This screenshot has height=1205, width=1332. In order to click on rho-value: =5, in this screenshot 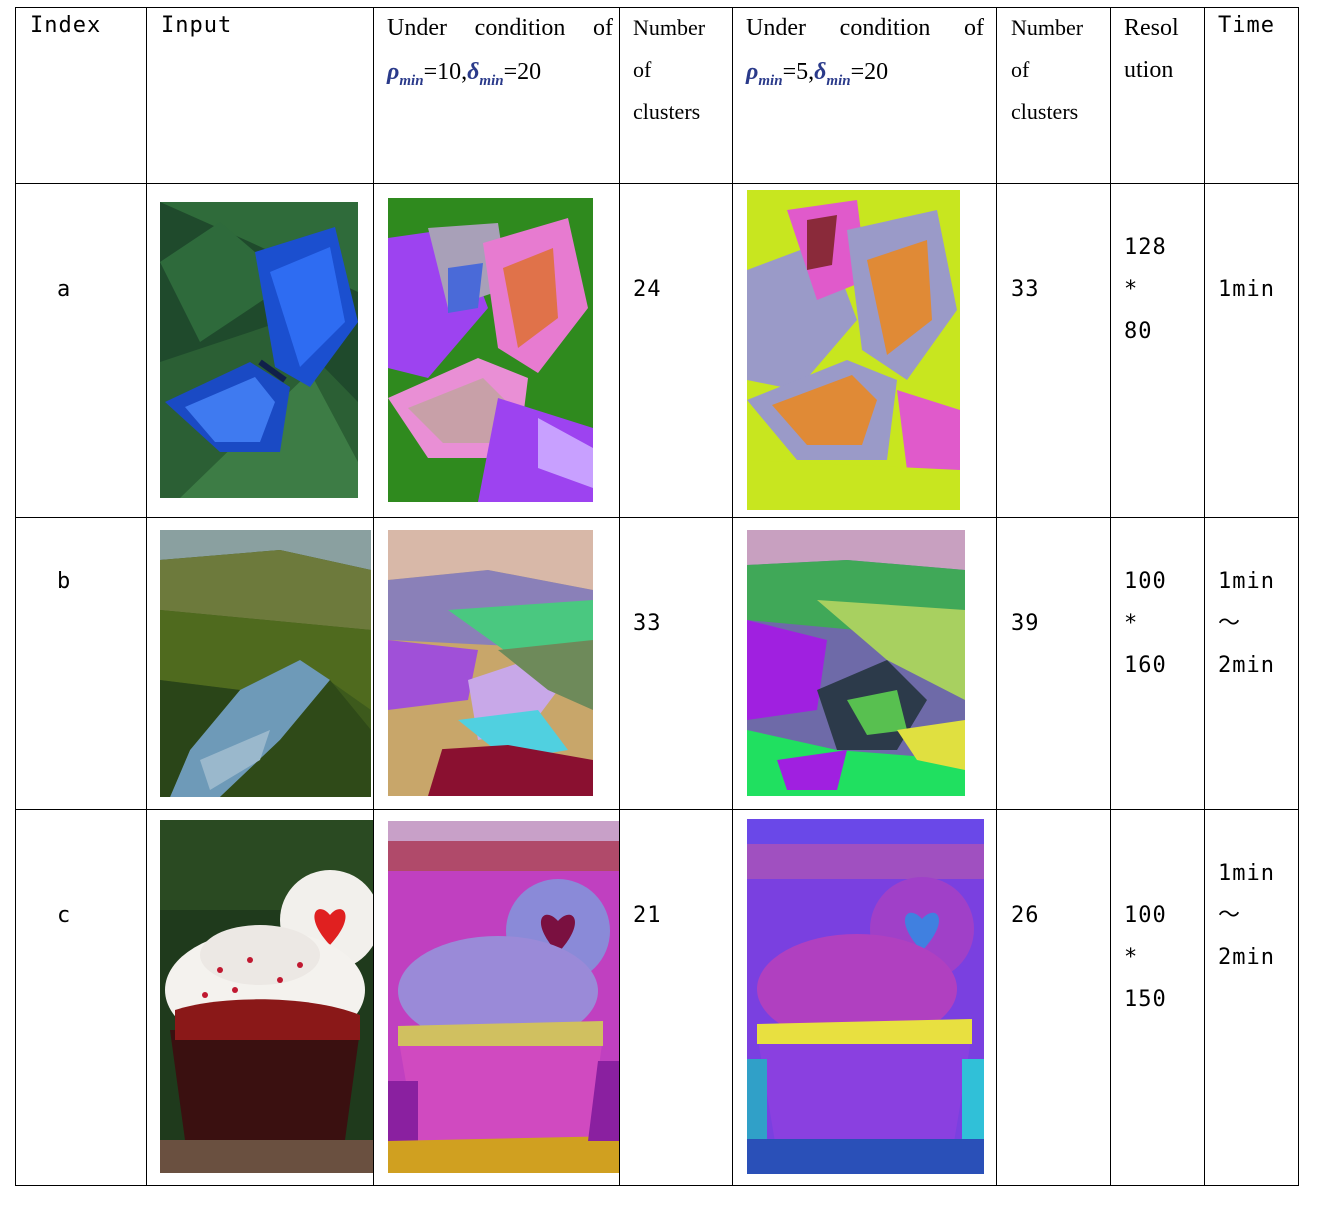, I will do `click(798, 72)`.